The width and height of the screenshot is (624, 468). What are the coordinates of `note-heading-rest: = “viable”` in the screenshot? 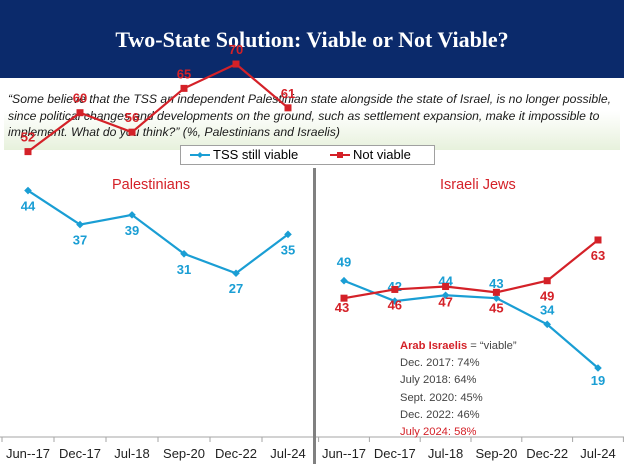 It's located at (492, 346).